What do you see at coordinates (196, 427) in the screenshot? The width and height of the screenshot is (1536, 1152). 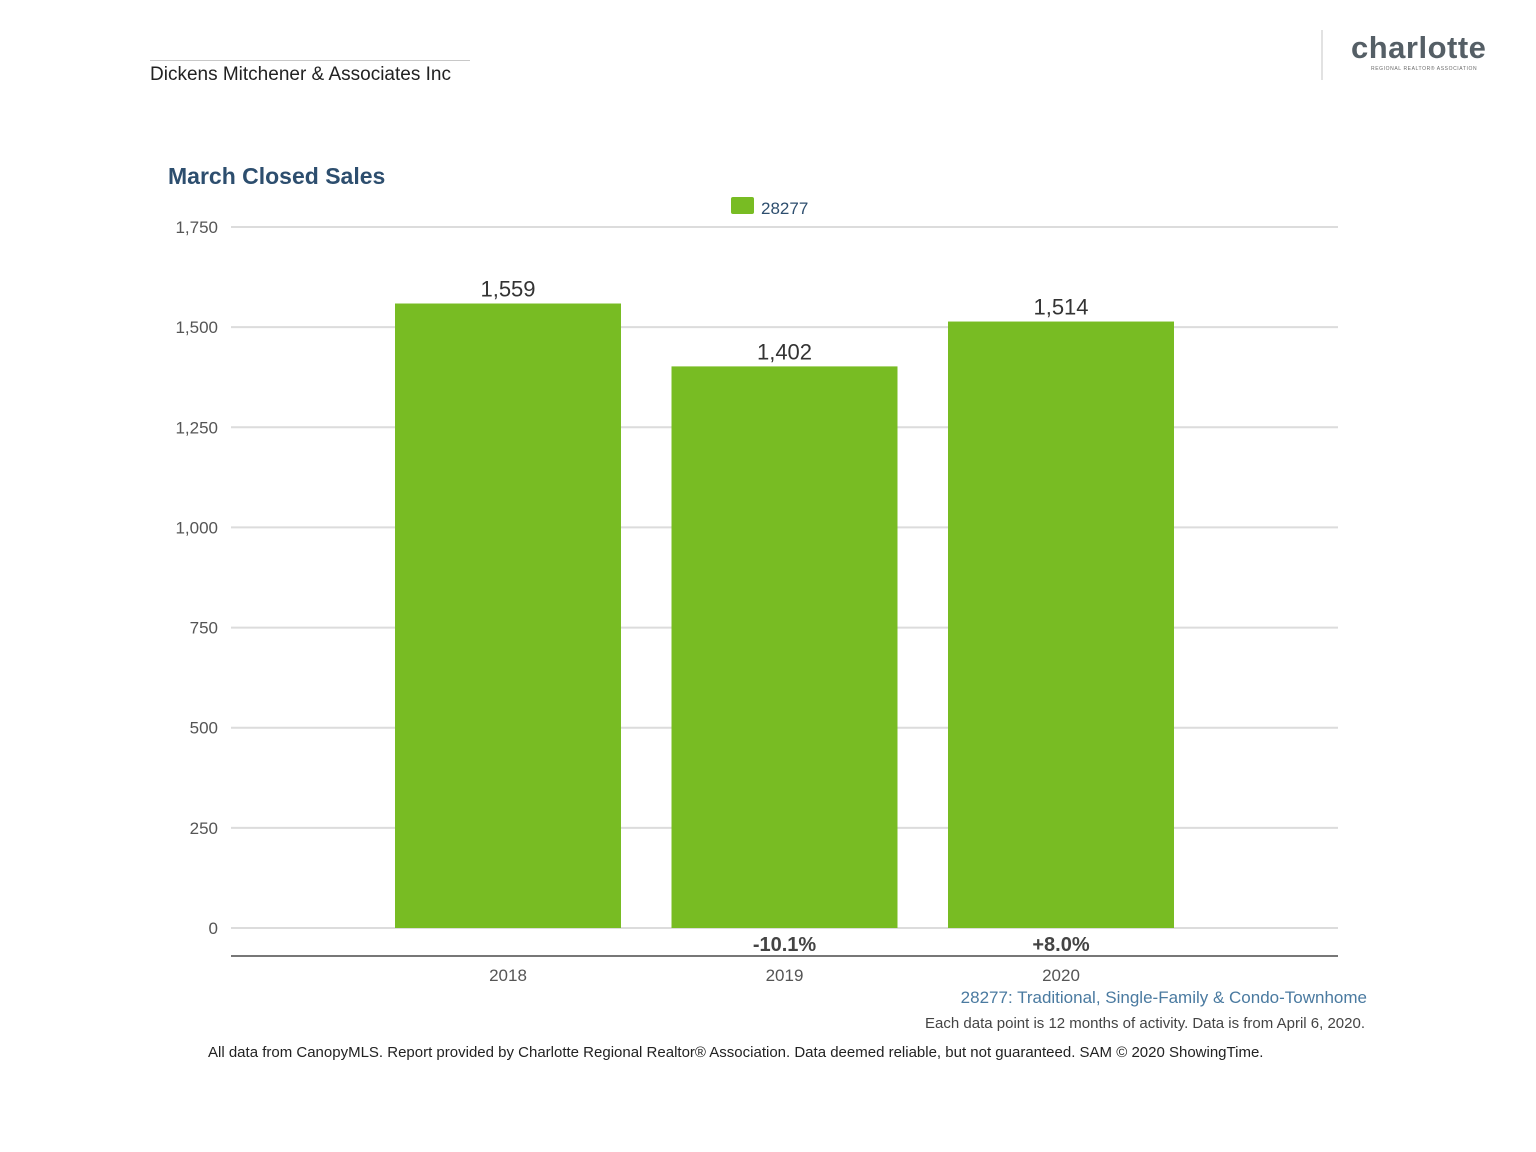 I see `y-tick-label: 1,250` at bounding box center [196, 427].